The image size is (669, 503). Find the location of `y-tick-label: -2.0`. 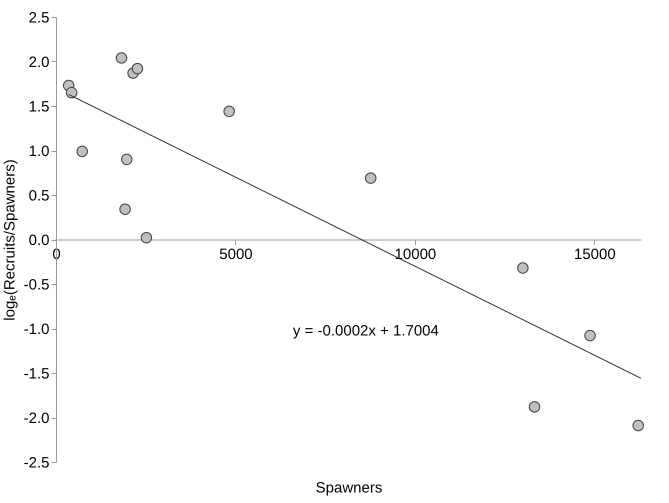

y-tick-label: -2.0 is located at coordinates (37, 418).